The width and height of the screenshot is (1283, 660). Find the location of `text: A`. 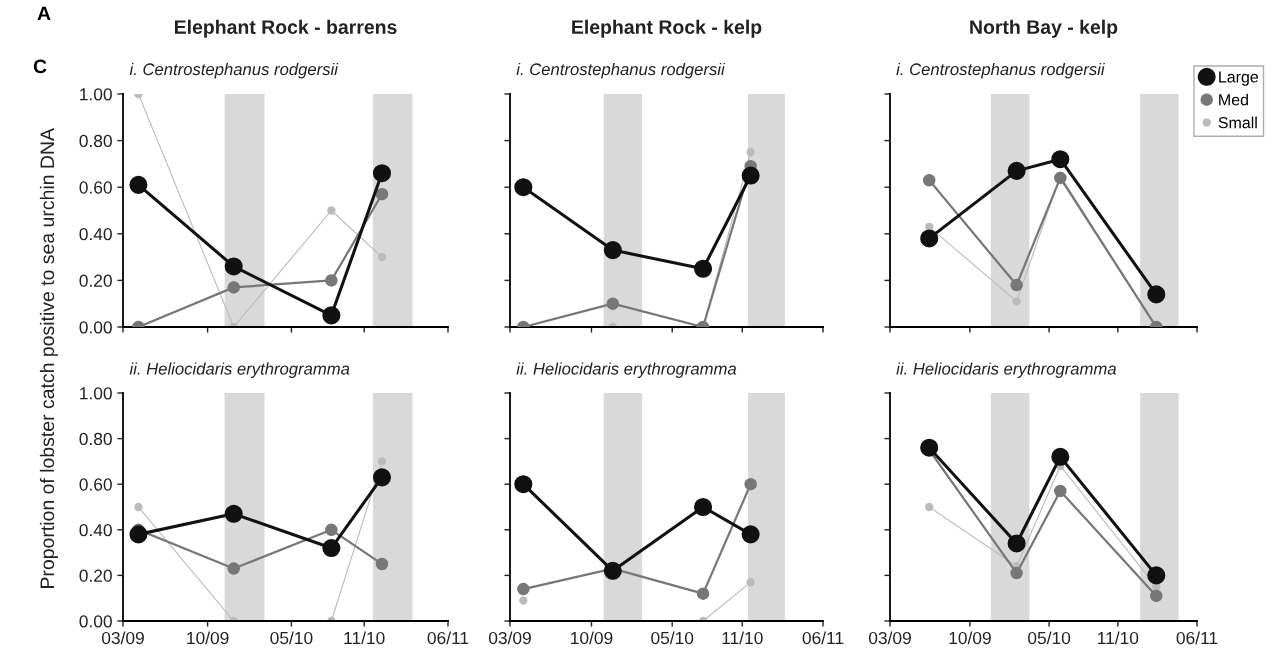

text: A is located at coordinates (44, 13).